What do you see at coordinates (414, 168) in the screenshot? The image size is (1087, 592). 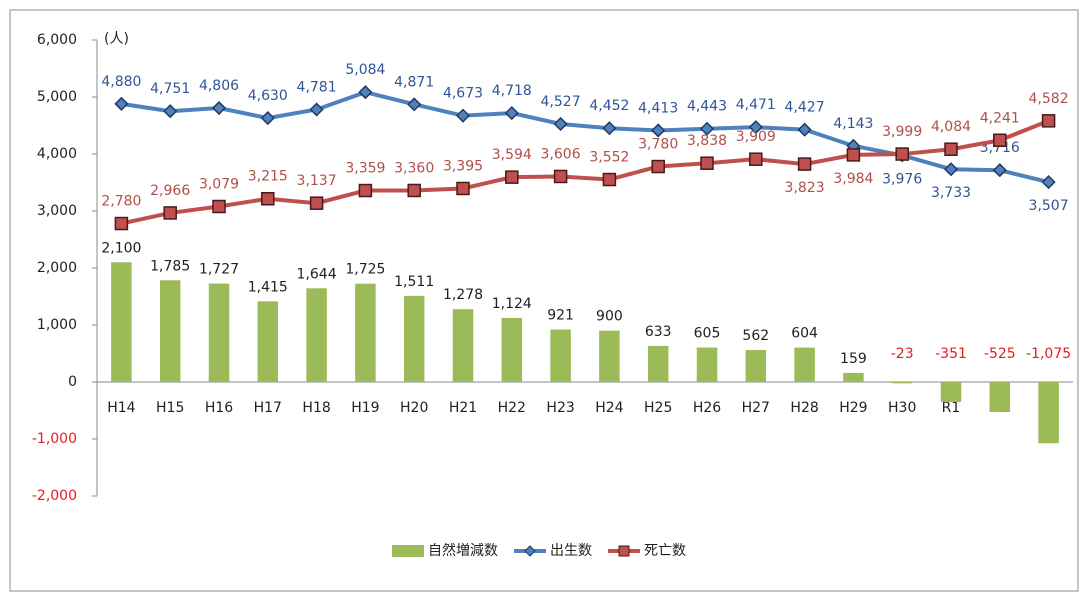 I see `line-value-label: 3,360` at bounding box center [414, 168].